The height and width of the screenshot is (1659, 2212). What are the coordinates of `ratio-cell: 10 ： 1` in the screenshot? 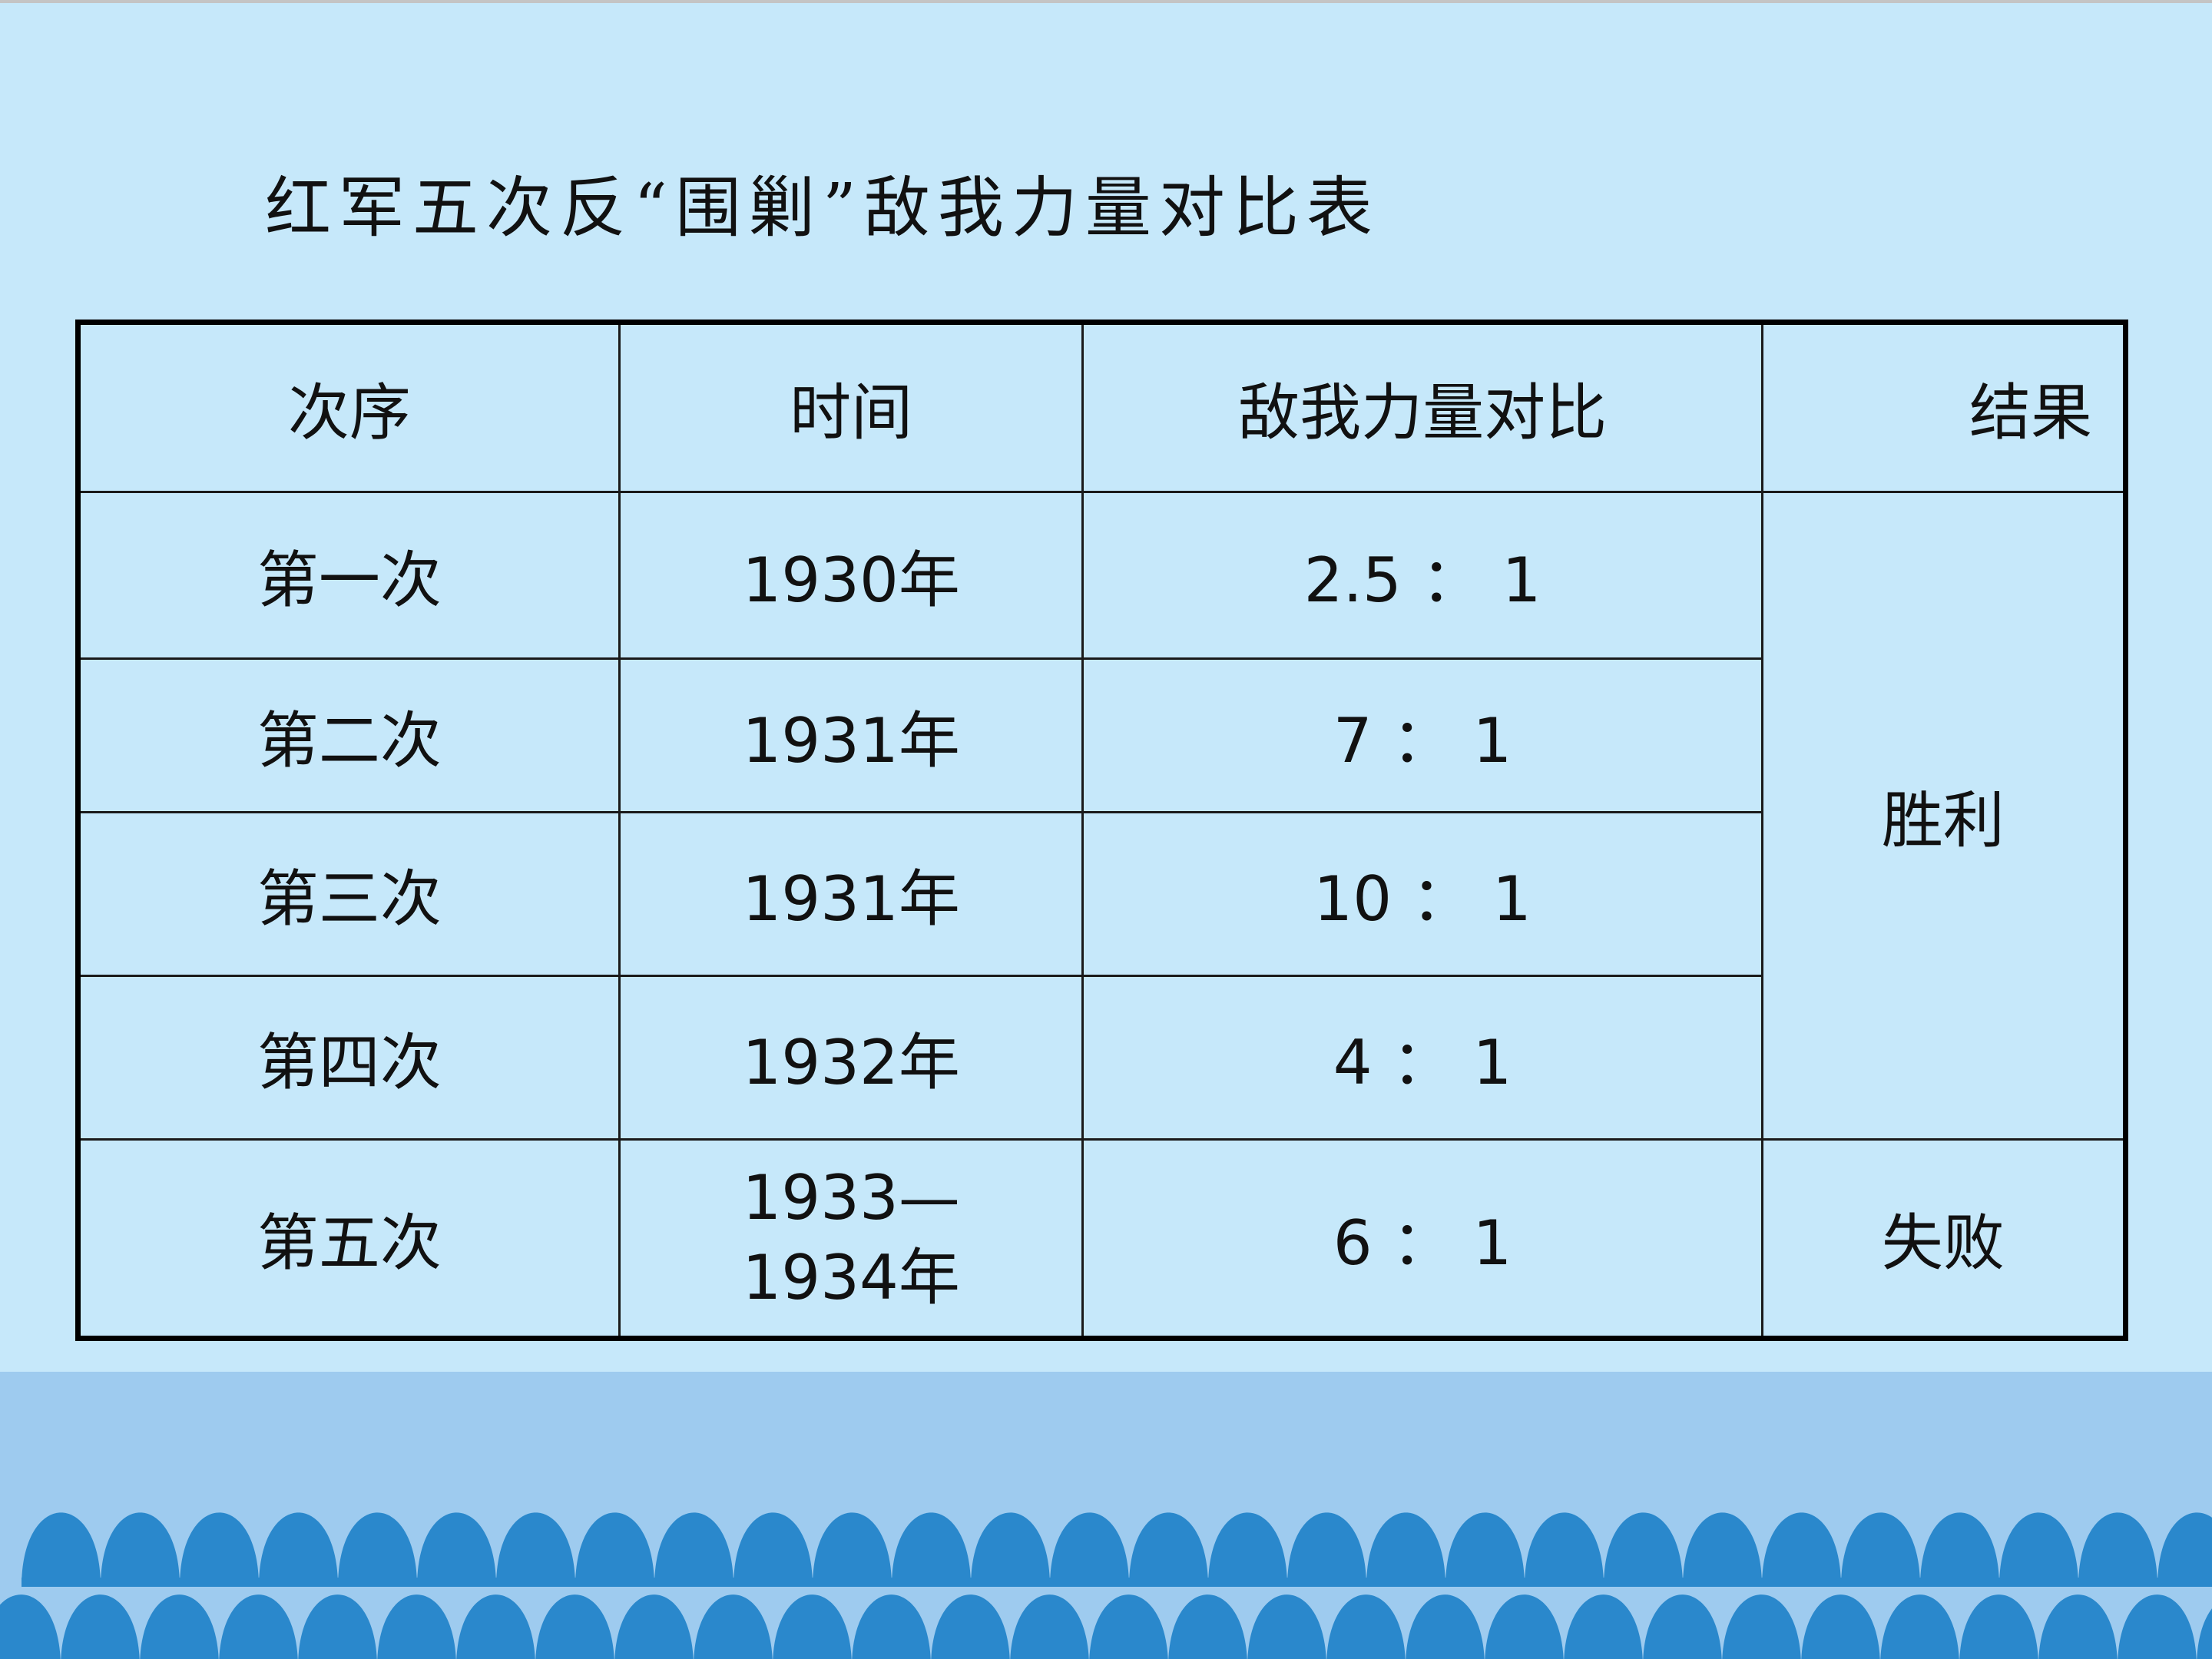 It's located at (1422, 894).